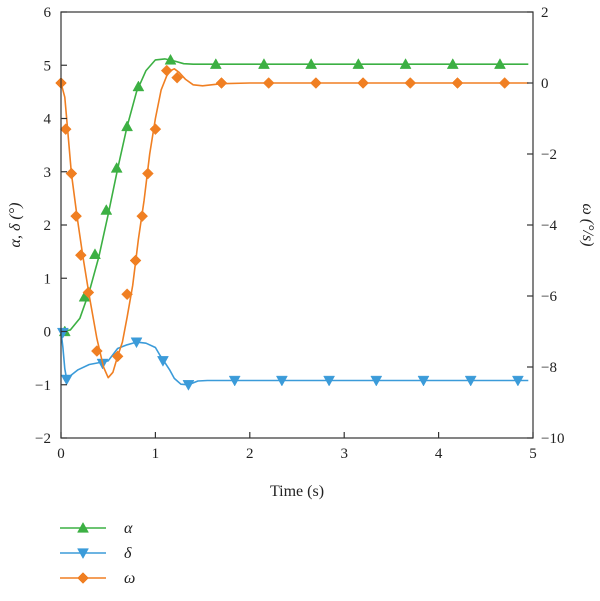 This screenshot has width=600, height=601. I want to click on series-delta-line, so click(294, 358).